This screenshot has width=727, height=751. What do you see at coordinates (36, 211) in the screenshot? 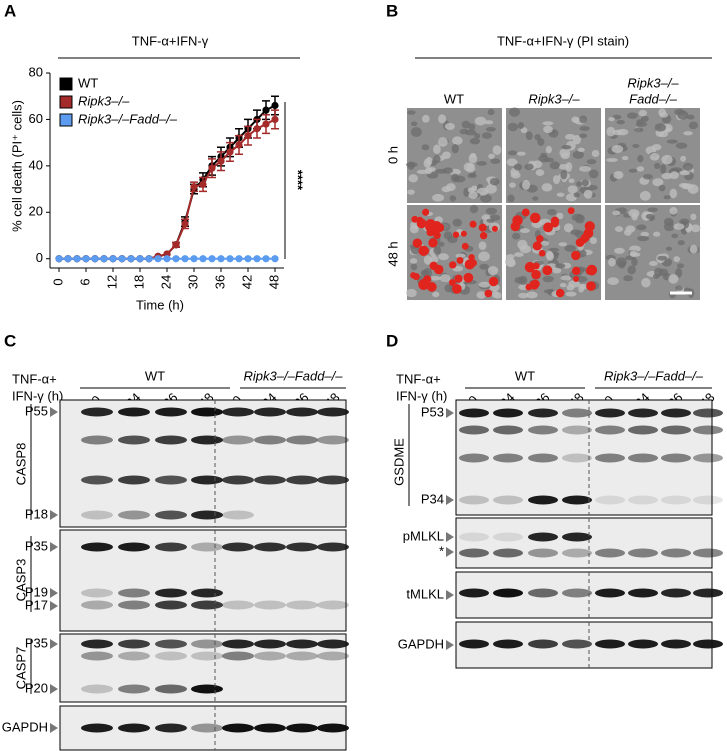
I see `y-tick-label: 20` at bounding box center [36, 211].